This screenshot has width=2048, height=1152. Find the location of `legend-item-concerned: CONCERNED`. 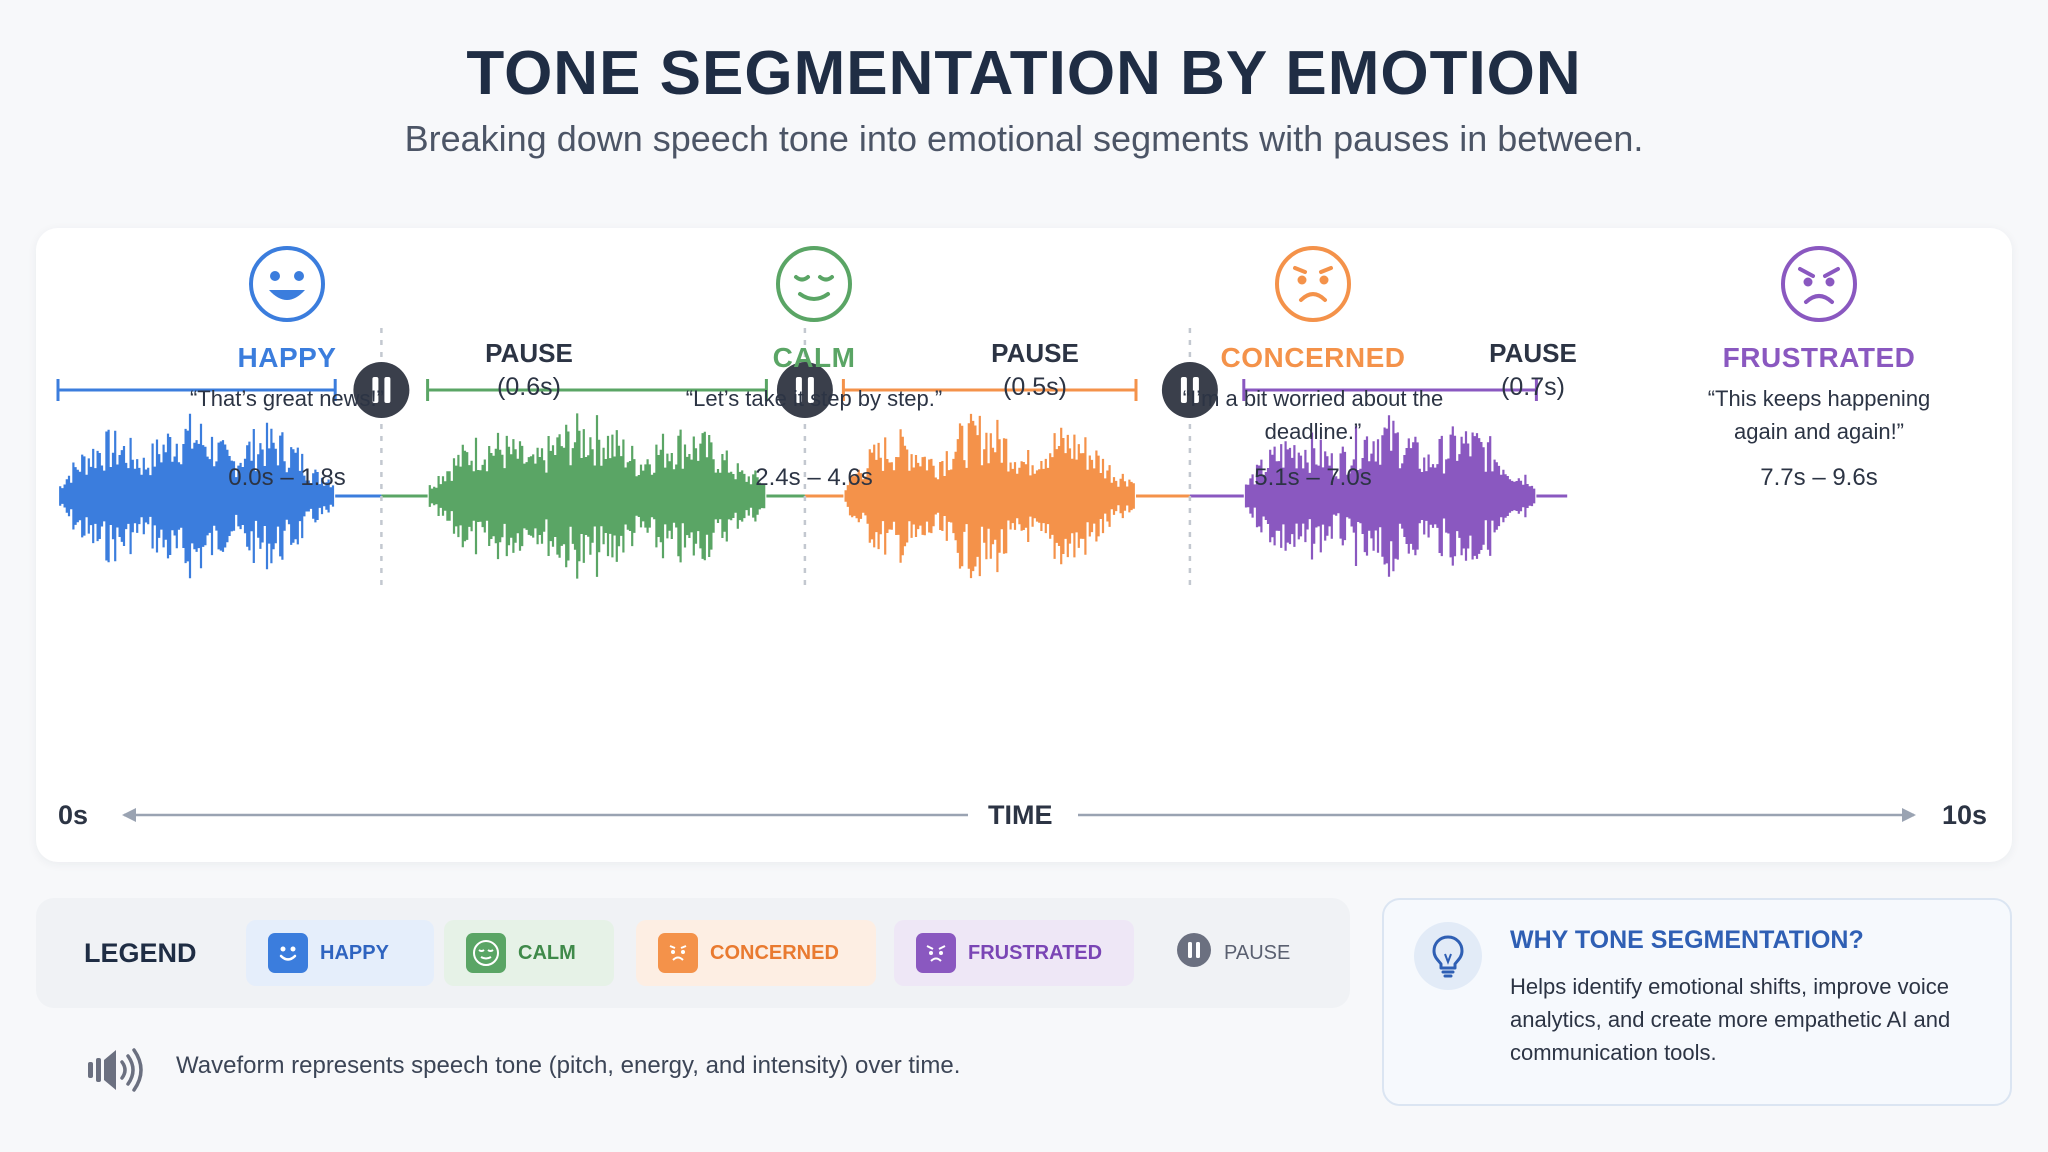

legend-item-concerned: CONCERNED is located at coordinates (756, 953).